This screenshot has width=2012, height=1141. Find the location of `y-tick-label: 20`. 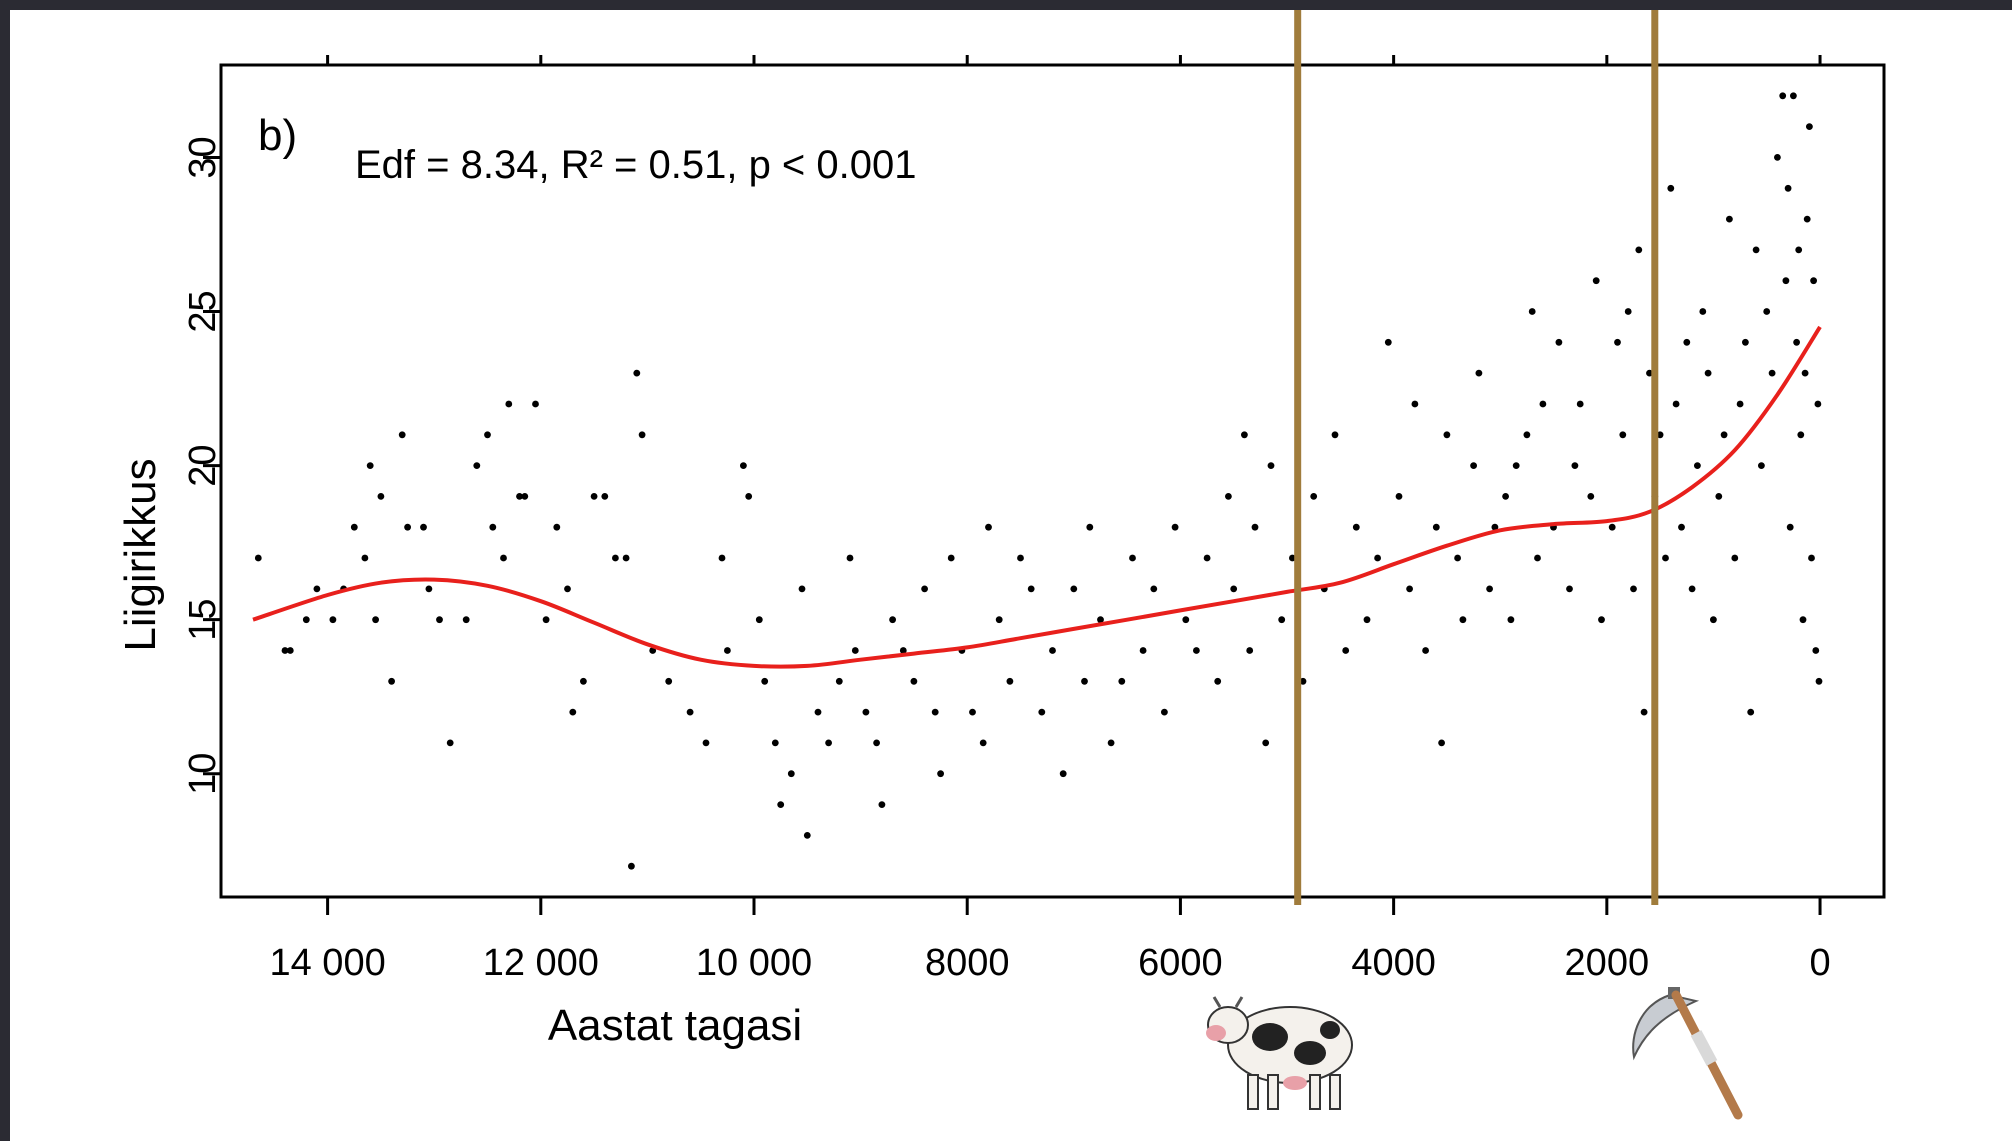

y-tick-label: 20 is located at coordinates (203, 465).